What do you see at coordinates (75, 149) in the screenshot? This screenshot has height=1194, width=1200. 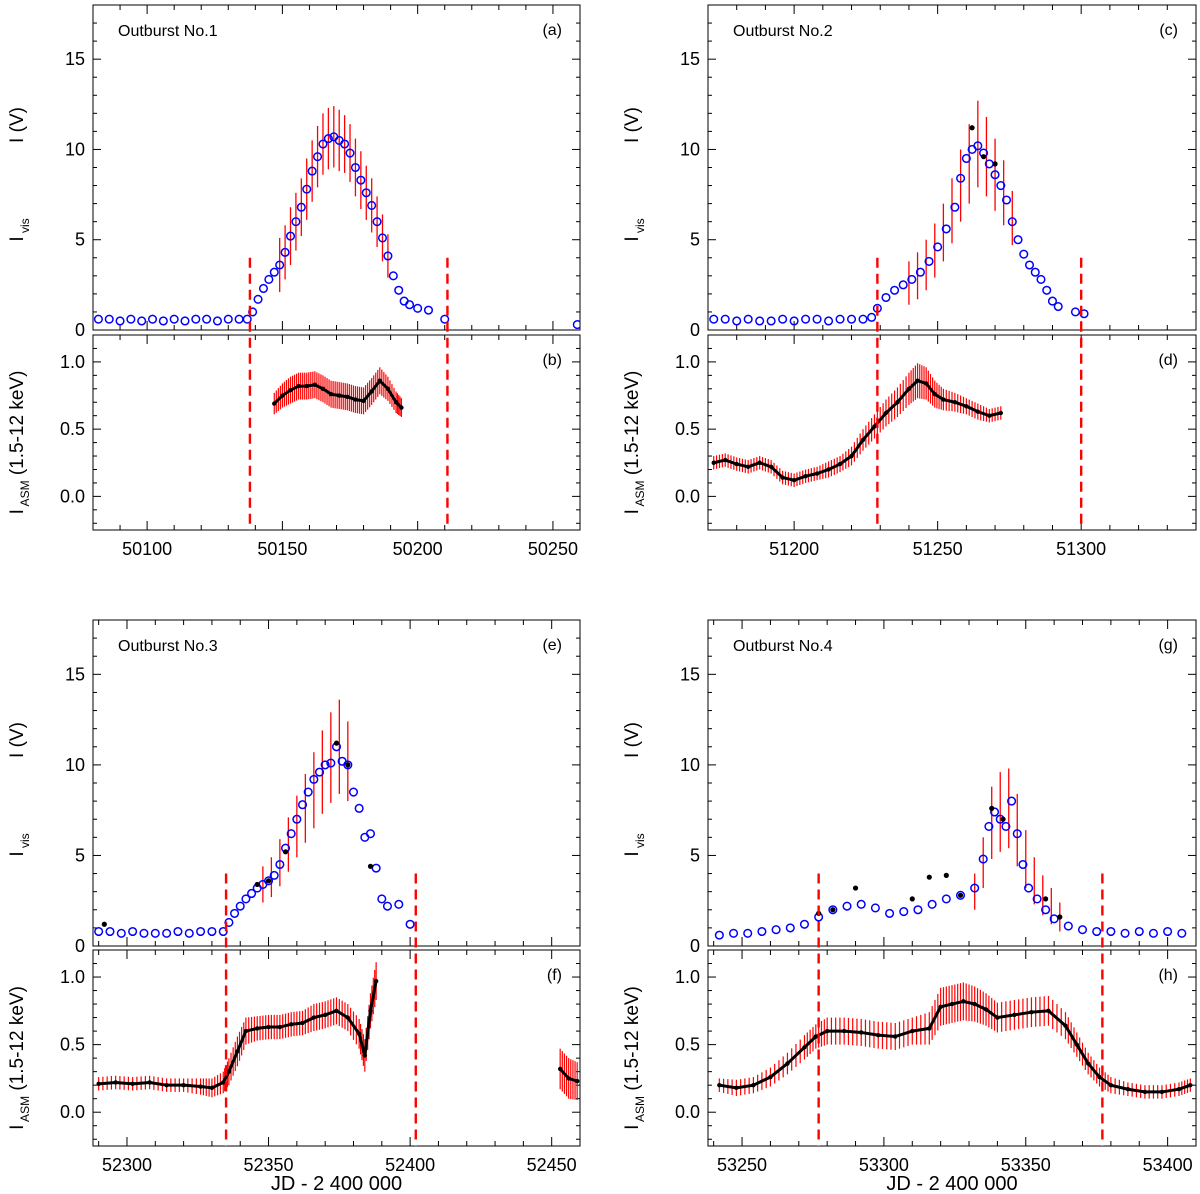 I see `y-tick-label: 10` at bounding box center [75, 149].